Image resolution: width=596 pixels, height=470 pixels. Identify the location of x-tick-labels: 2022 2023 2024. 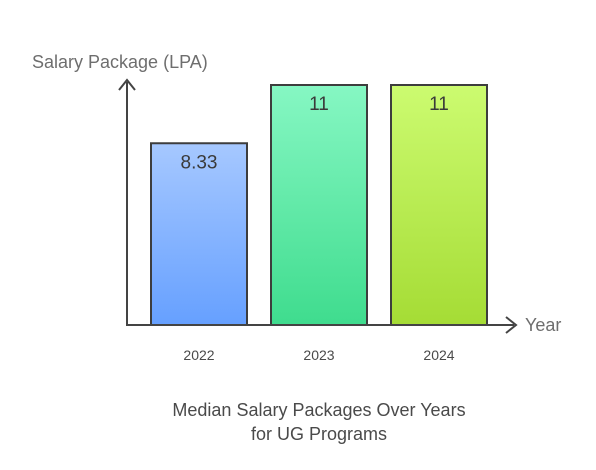
(318, 355).